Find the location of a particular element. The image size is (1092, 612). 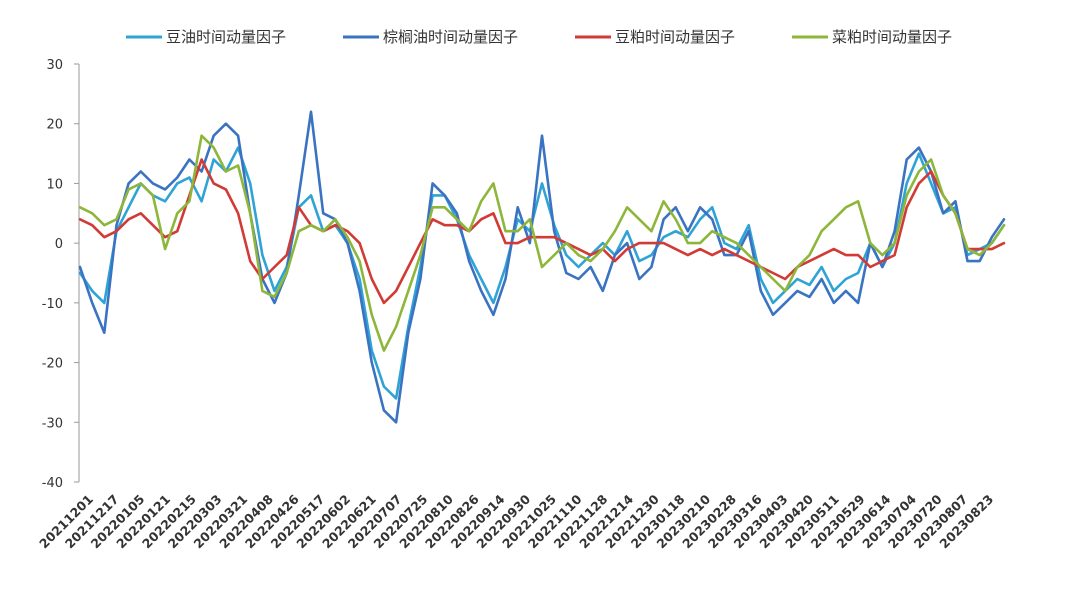

legend-label: 菜粕时间动量因子 is located at coordinates (892, 37).